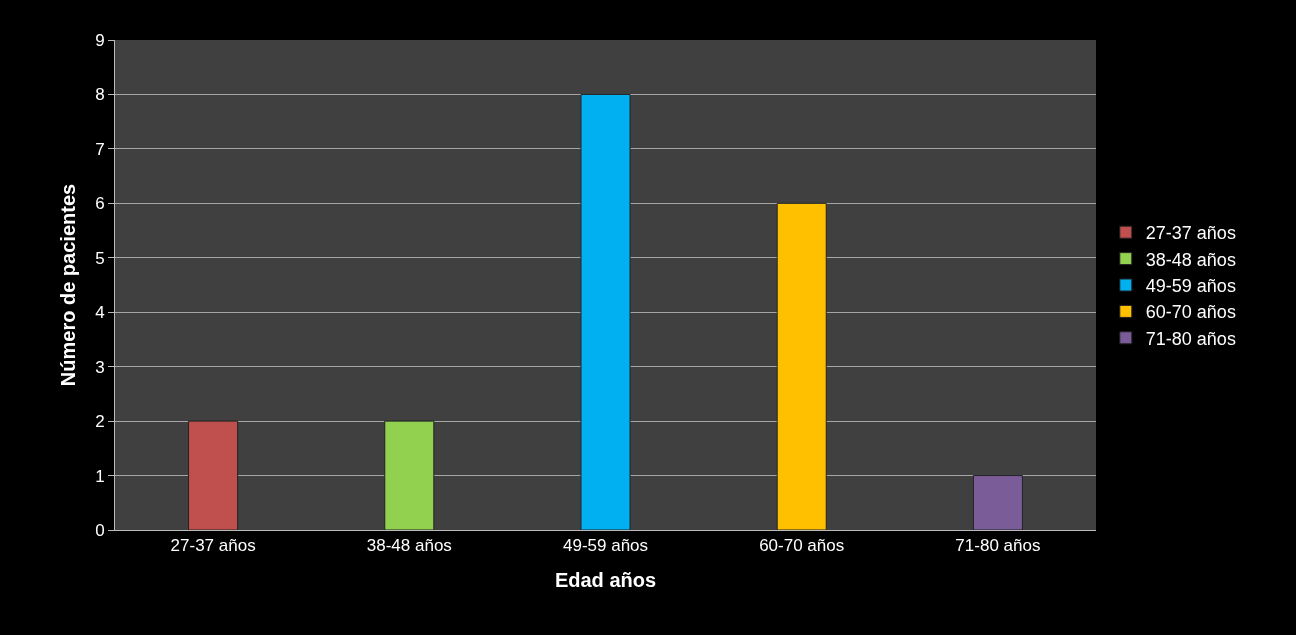  I want to click on x-tick-label: 27-37 años, so click(213, 546).